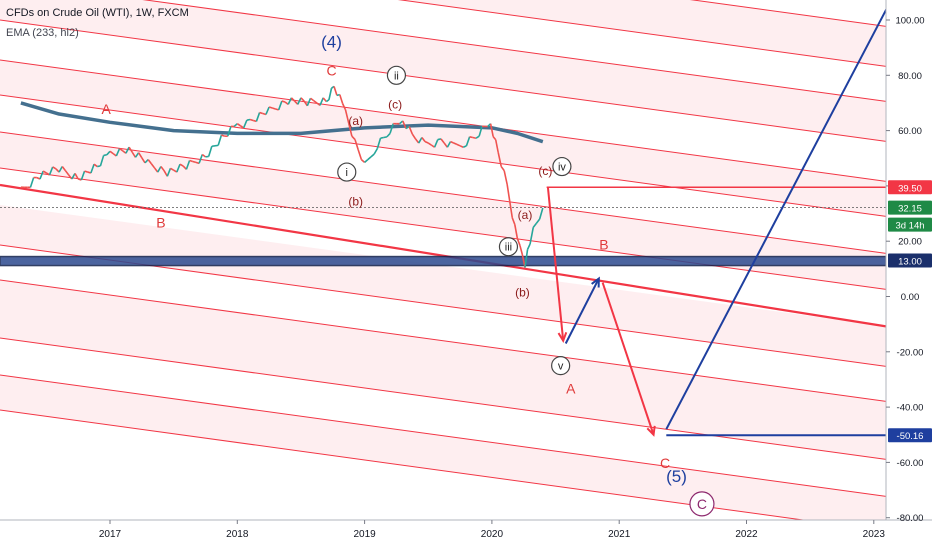 This screenshot has width=932, height=555. Describe the element at coordinates (364, 534) in the screenshot. I see `x-tick-label: 2019` at that location.